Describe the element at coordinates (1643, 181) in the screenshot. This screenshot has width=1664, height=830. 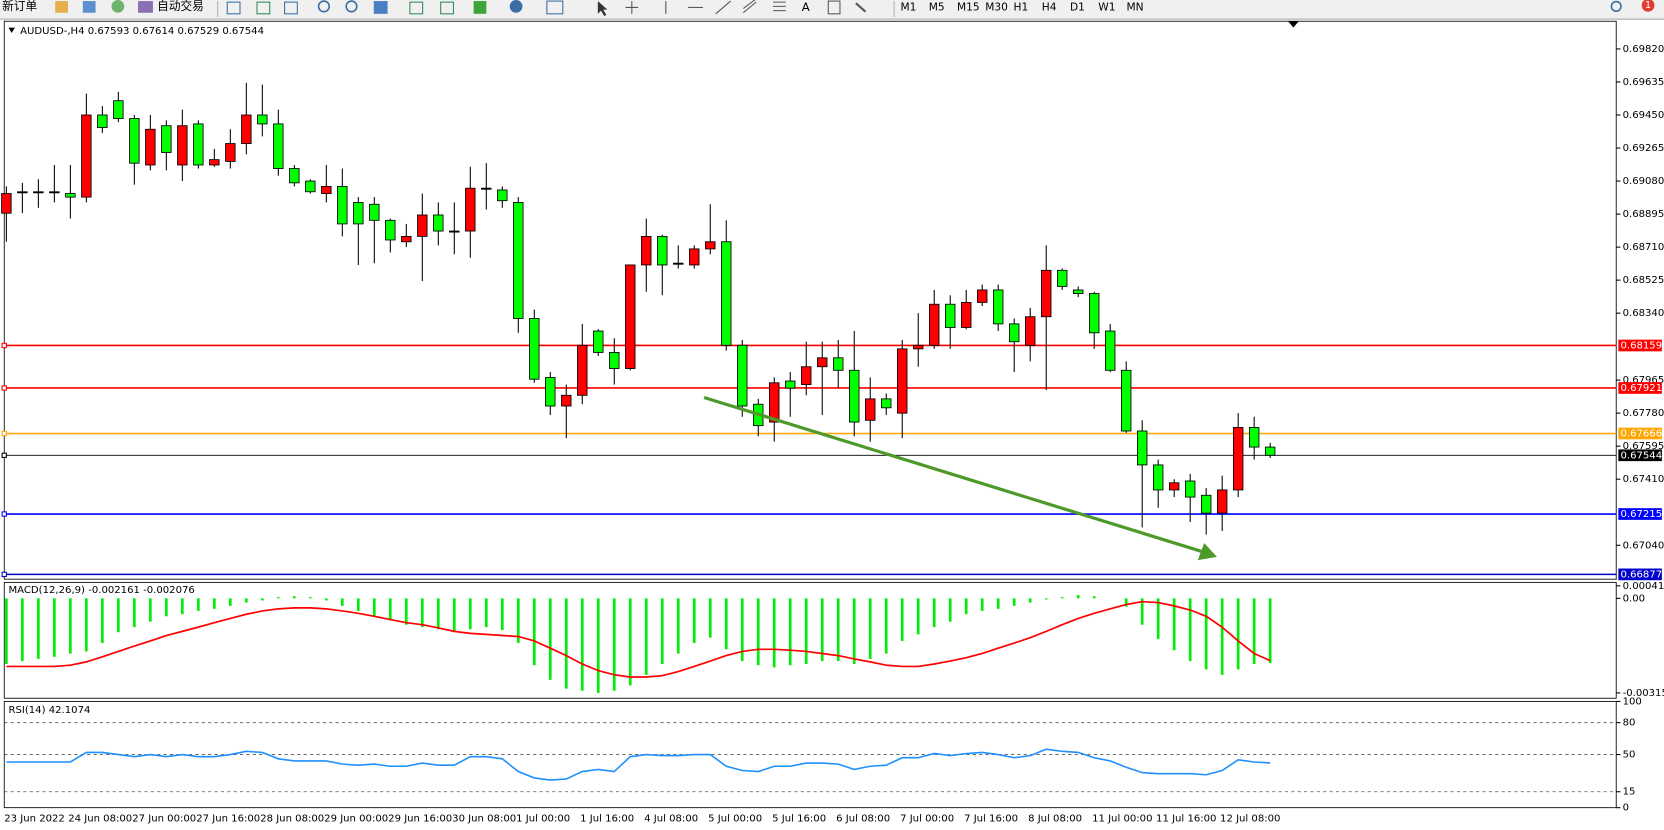
I see `y-tick-label: 0.69080` at that location.